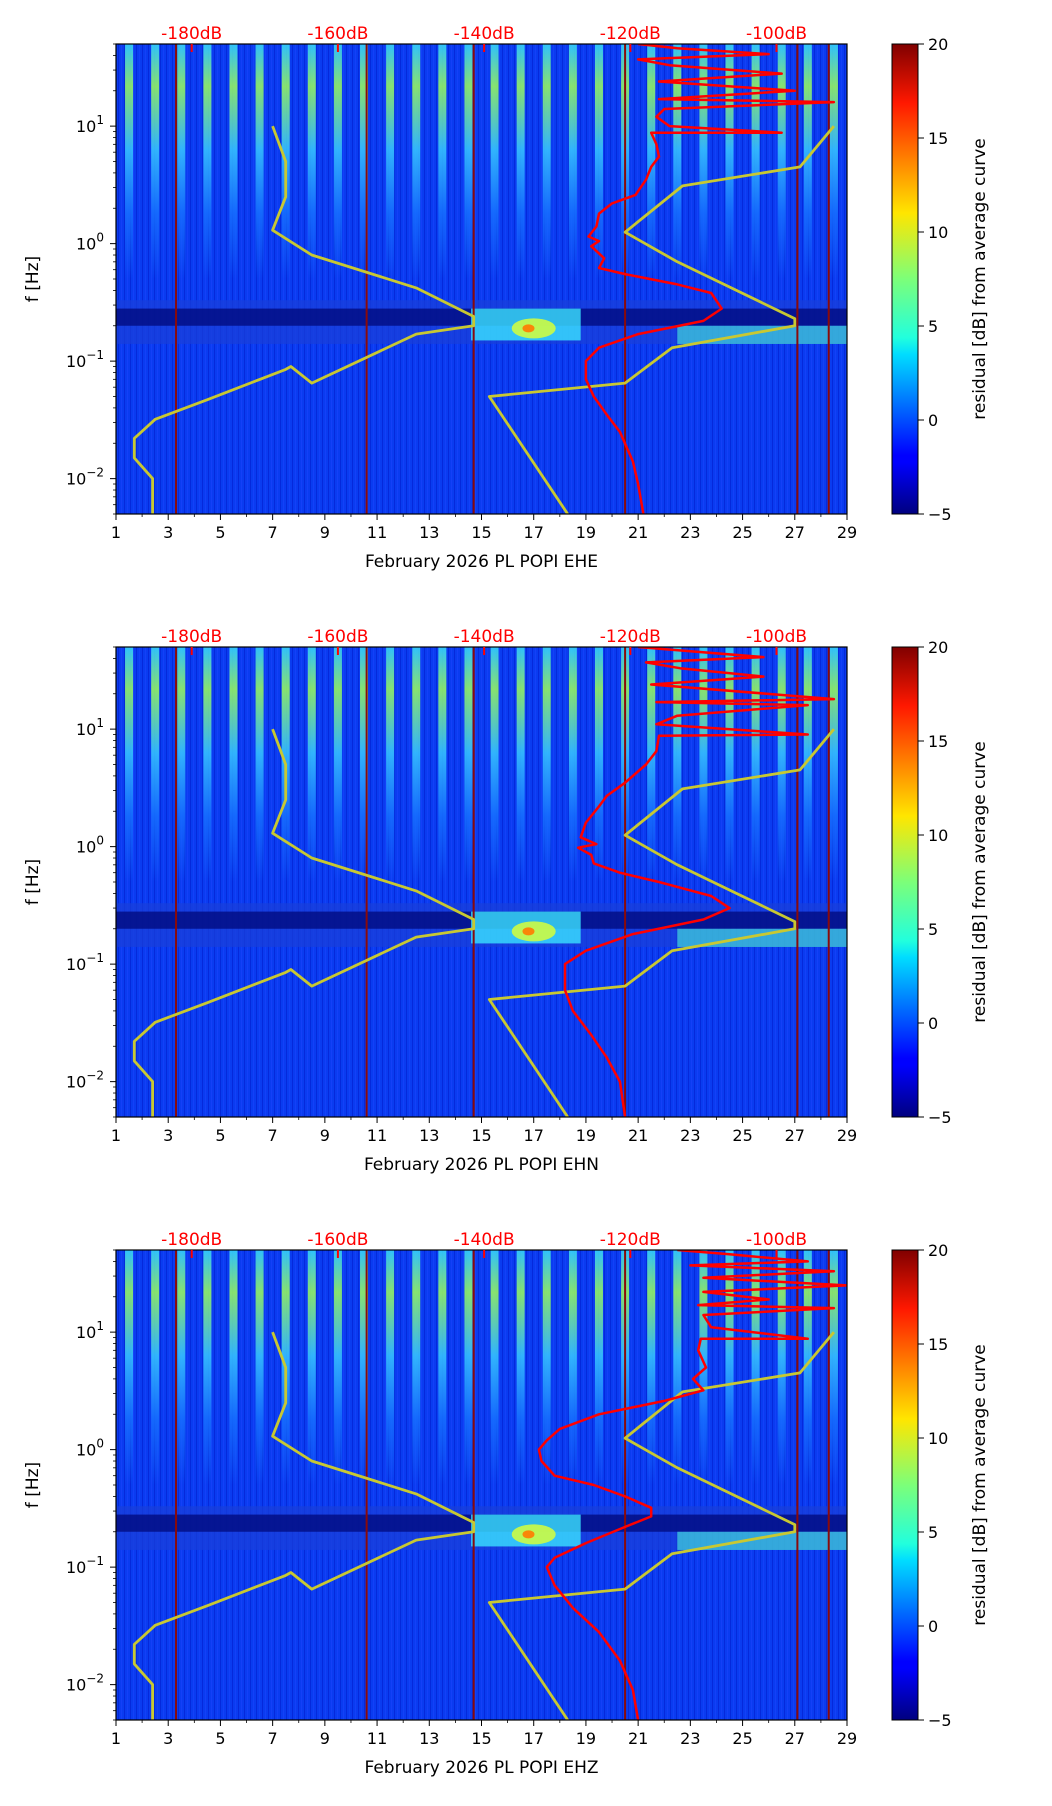 Image resolution: width=1052 pixels, height=1806 pixels. Describe the element at coordinates (795, 1135) in the screenshot. I see `x-tick-label: 27` at that location.